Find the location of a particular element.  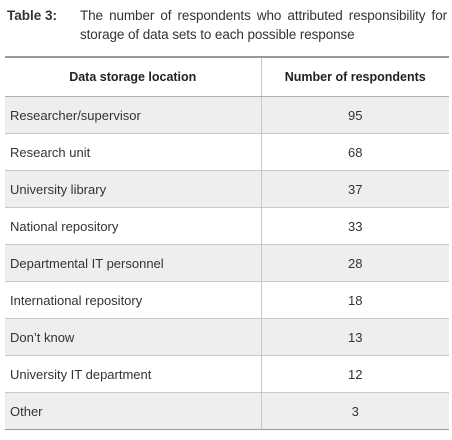

cell-count: 3 is located at coordinates (354, 411).